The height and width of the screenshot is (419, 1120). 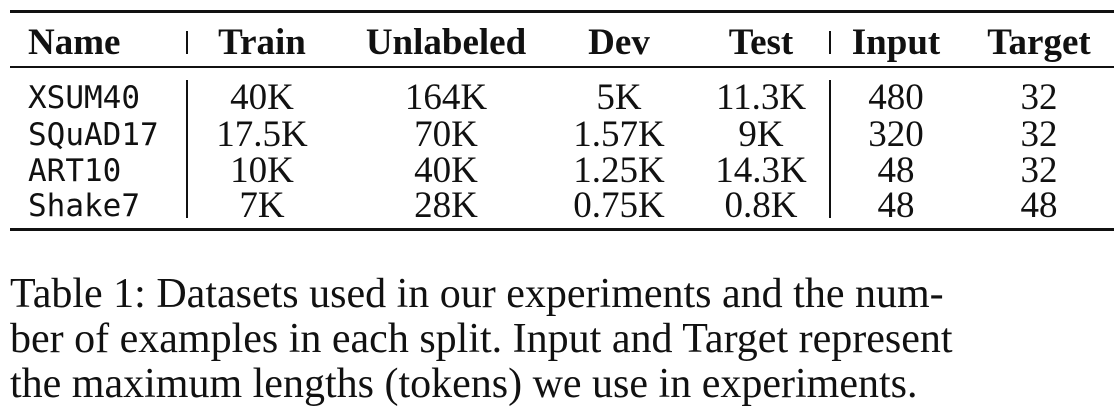 I want to click on dev-count: 1.25K, so click(x=619, y=170).